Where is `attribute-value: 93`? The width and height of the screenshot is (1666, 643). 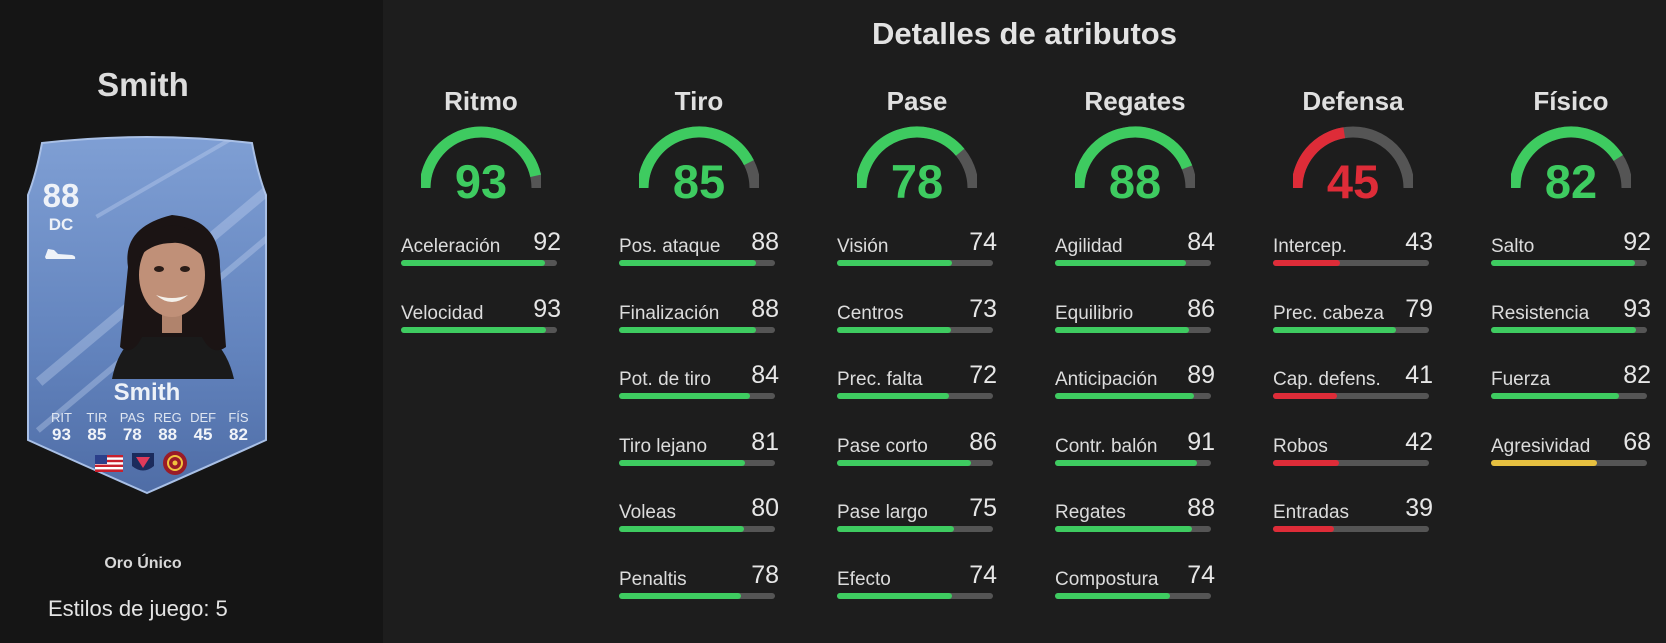 attribute-value: 93 is located at coordinates (547, 308).